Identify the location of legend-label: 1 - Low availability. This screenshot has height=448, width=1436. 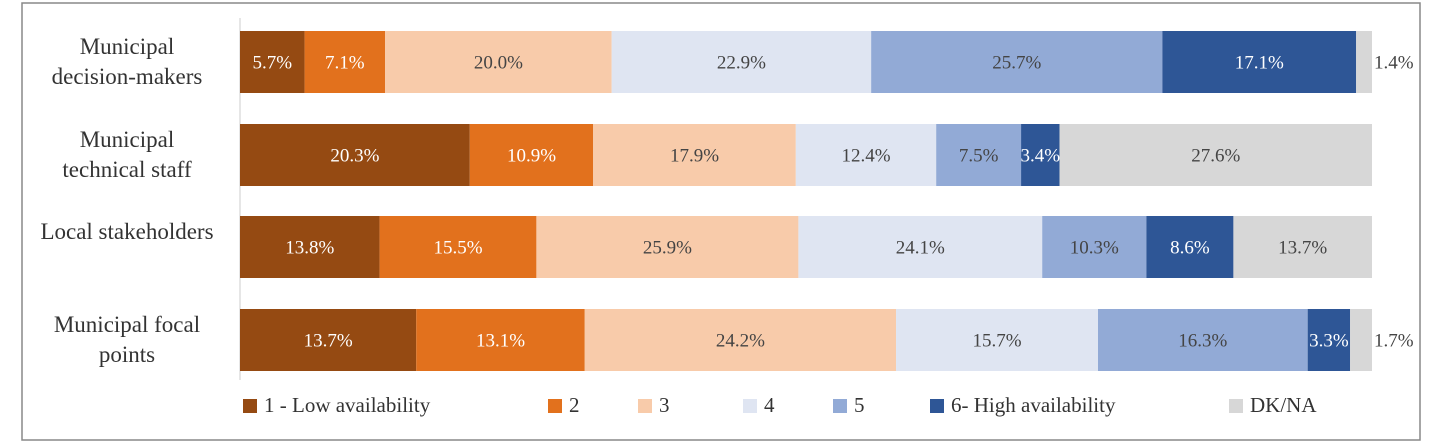
(347, 405).